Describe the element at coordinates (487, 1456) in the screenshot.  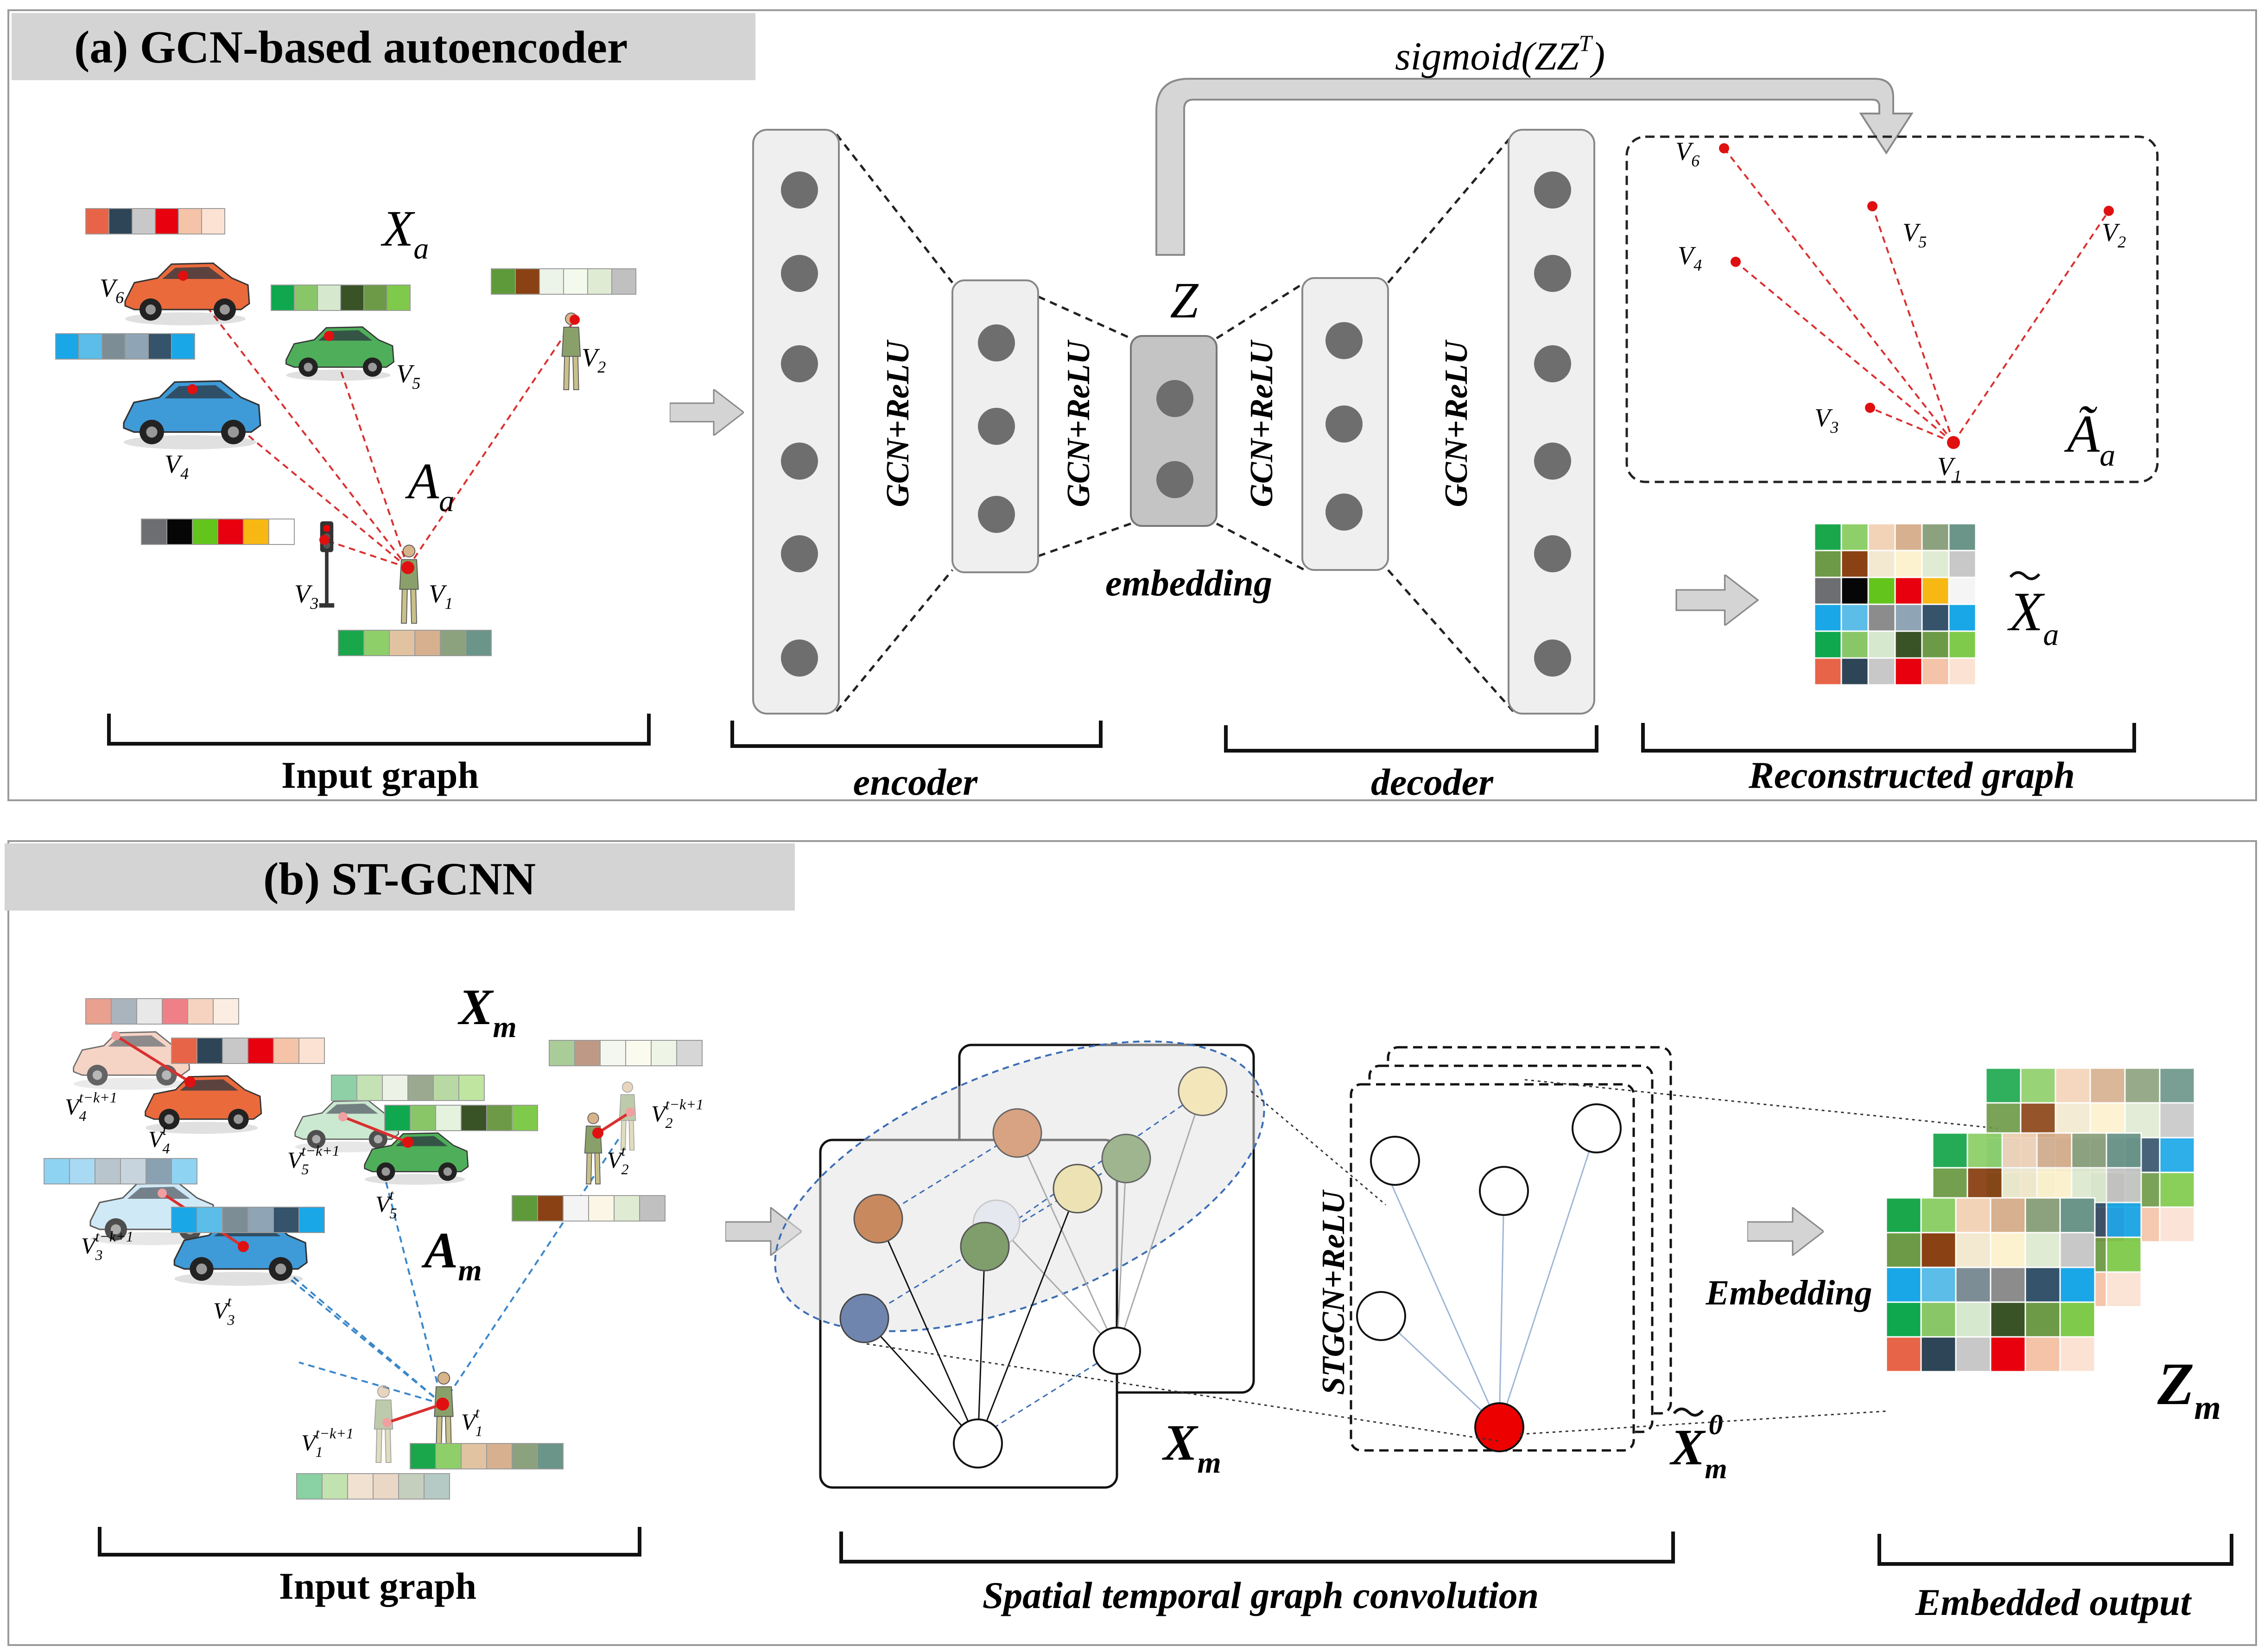
I see `feature-strip-v1` at that location.